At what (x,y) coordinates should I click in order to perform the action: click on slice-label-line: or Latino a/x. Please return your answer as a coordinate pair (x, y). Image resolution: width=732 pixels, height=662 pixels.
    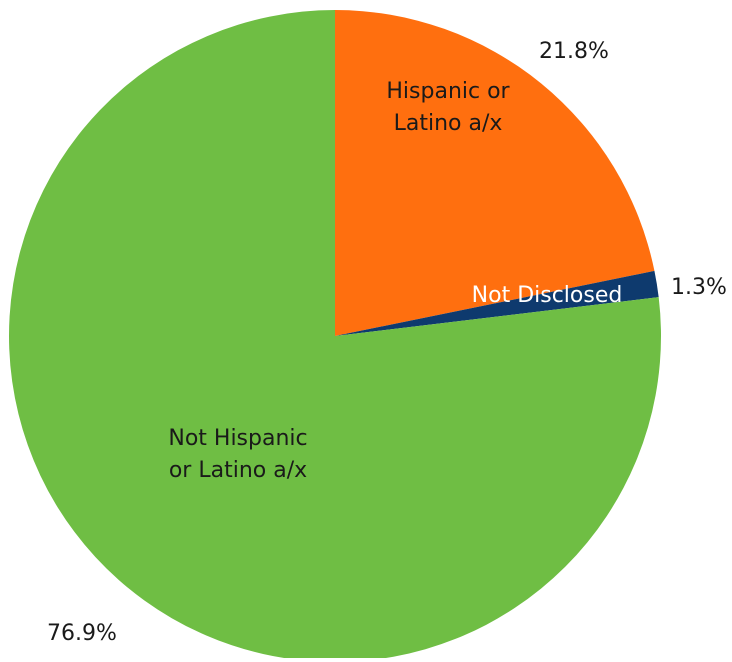
    Looking at the image, I should click on (238, 470).